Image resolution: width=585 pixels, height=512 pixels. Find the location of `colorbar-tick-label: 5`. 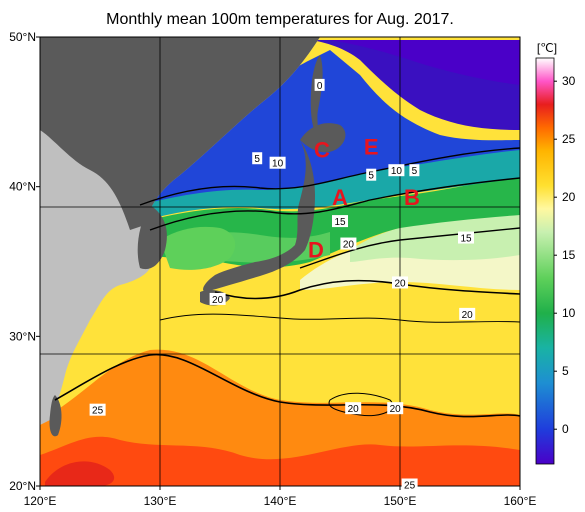

colorbar-tick-label: 5 is located at coordinates (565, 371).